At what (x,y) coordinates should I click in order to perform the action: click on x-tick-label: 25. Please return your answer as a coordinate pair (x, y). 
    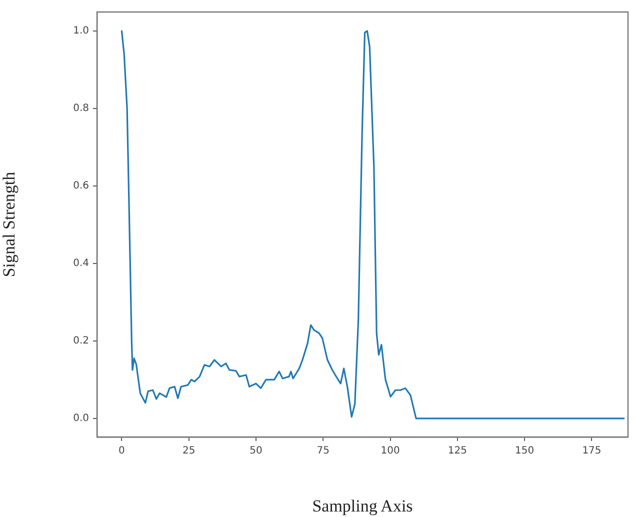
    Looking at the image, I should click on (189, 451).